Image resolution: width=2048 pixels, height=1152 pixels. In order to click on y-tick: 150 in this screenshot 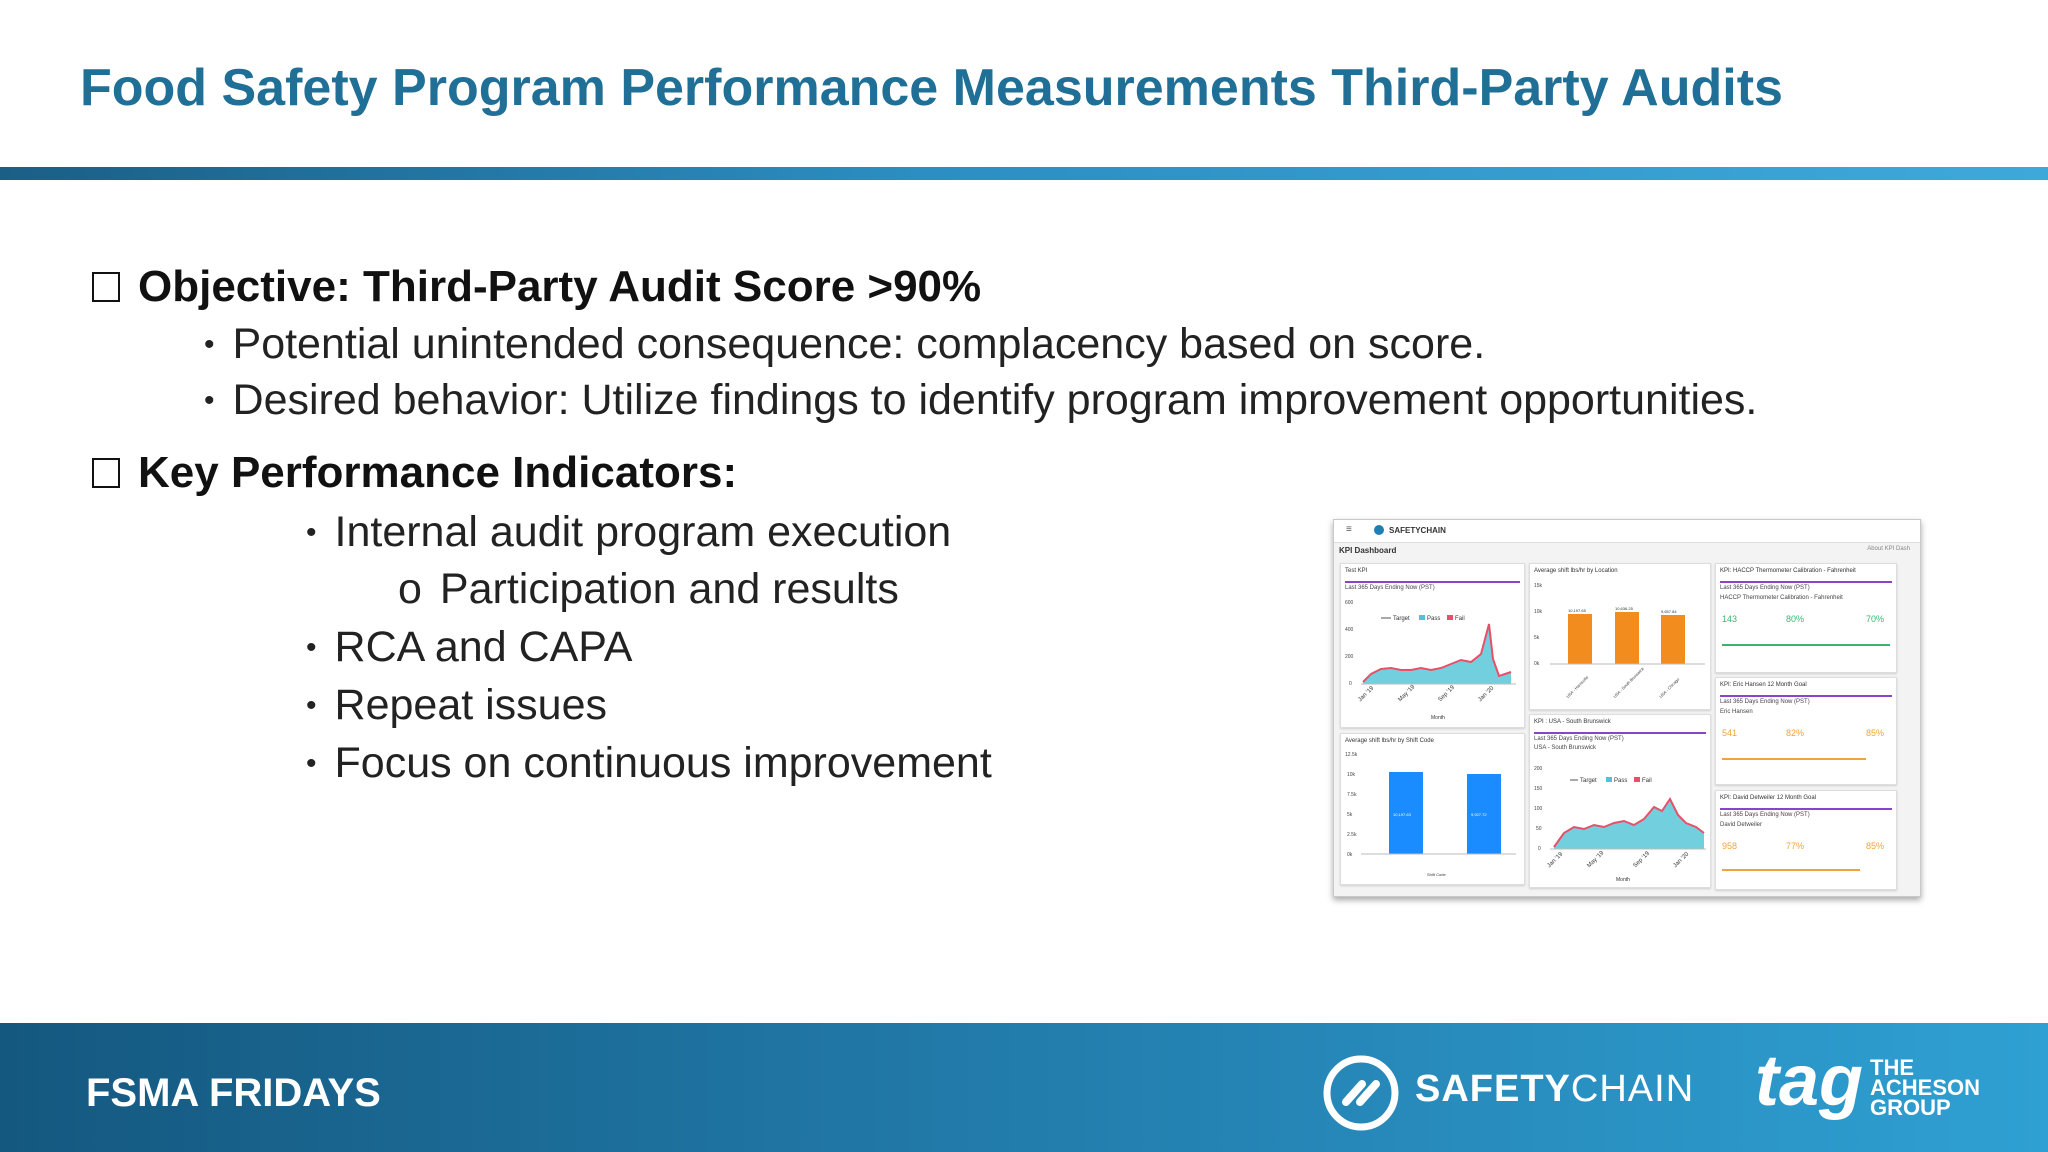, I will do `click(1538, 789)`.